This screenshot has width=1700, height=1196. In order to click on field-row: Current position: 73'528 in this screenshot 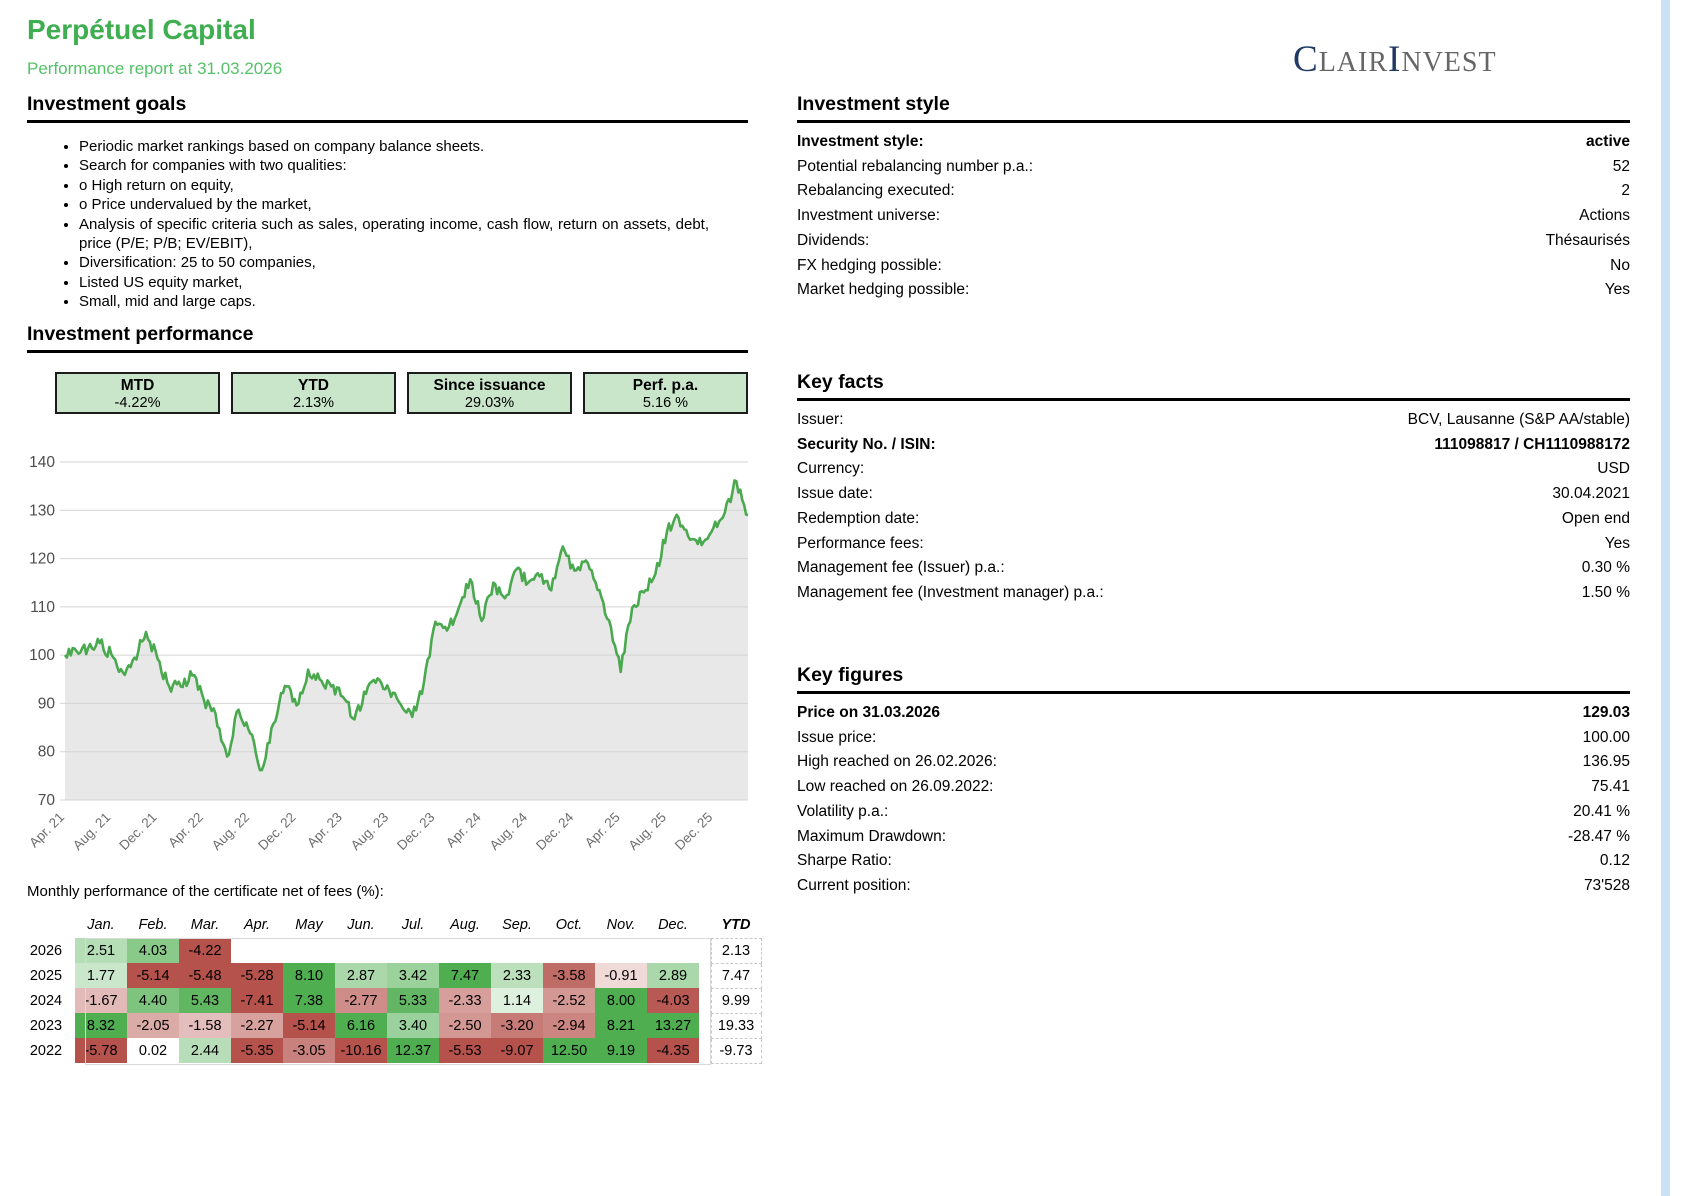, I will do `click(1213, 886)`.